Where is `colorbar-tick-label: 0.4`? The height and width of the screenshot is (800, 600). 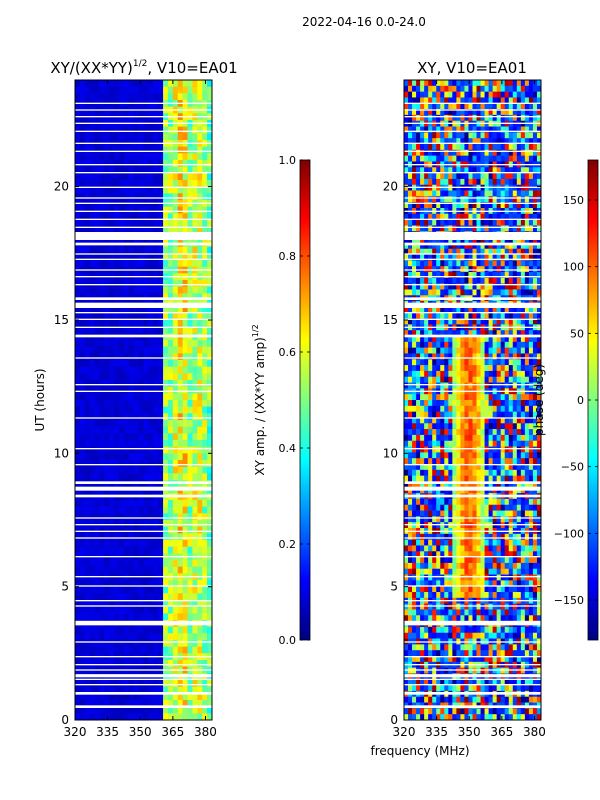 colorbar-tick-label: 0.4 is located at coordinates (288, 448).